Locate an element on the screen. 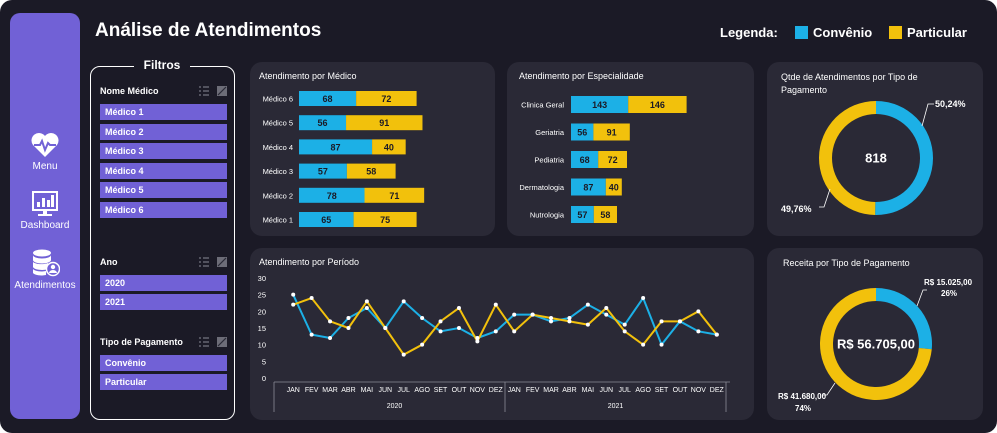  x-tick-label: AGO is located at coordinates (643, 390).